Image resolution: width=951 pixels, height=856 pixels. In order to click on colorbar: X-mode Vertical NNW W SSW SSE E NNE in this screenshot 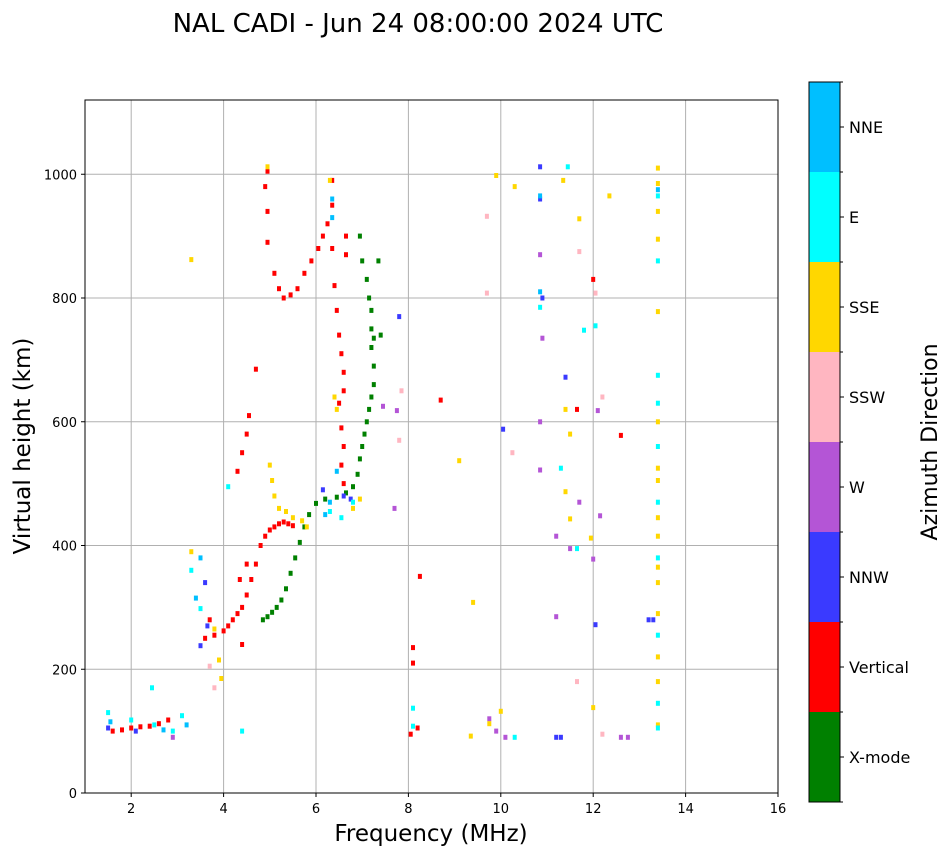, I will do `click(859, 442)`.